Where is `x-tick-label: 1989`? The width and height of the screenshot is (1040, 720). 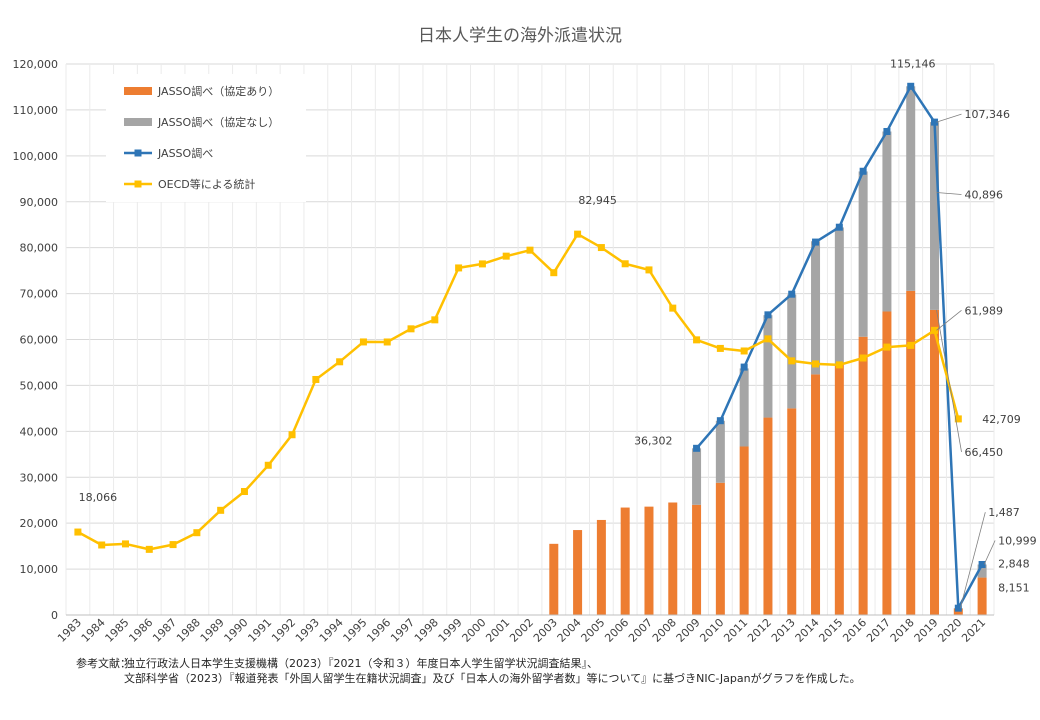 x-tick-label: 1989 is located at coordinates (212, 630).